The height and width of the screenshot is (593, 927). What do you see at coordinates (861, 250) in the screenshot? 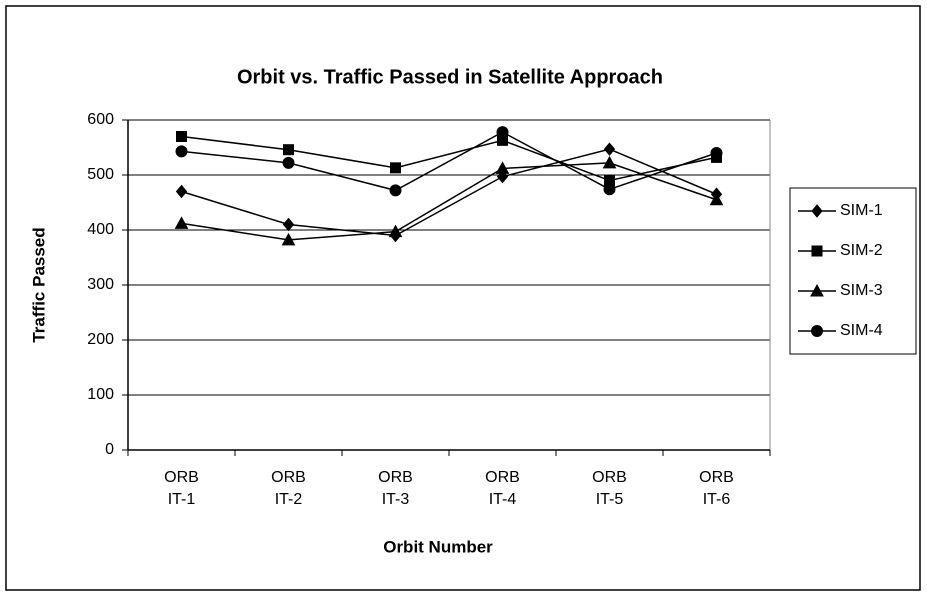
I see `legend-label: SIM-2` at bounding box center [861, 250].